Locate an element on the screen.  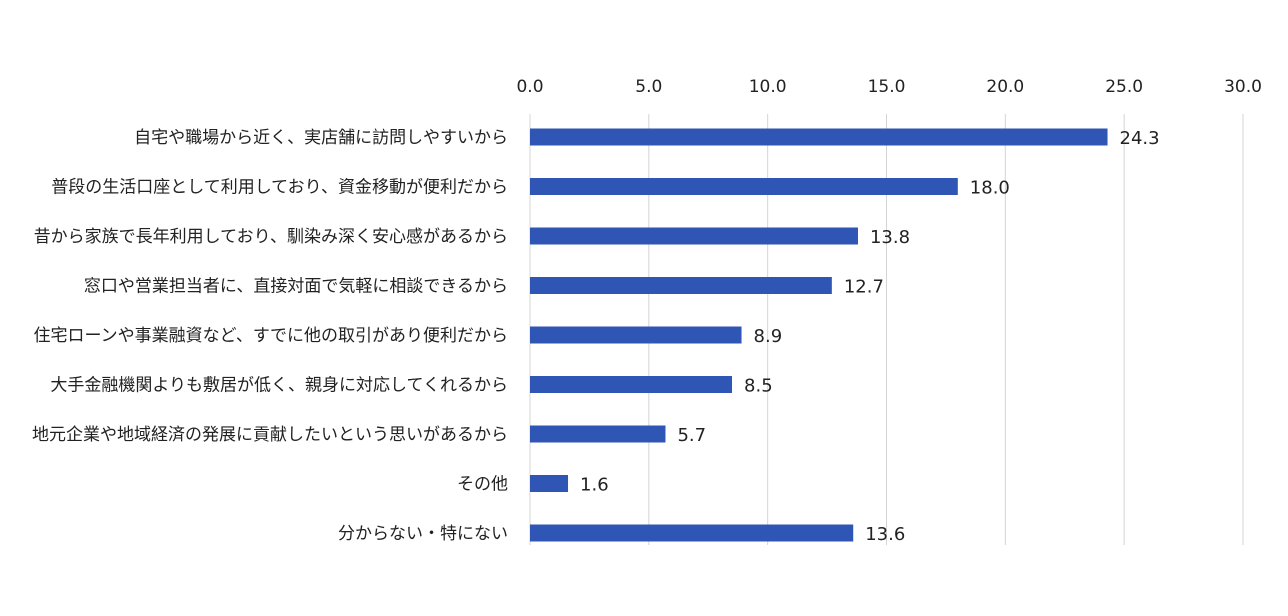
value-label: 18.0 is located at coordinates (990, 188).